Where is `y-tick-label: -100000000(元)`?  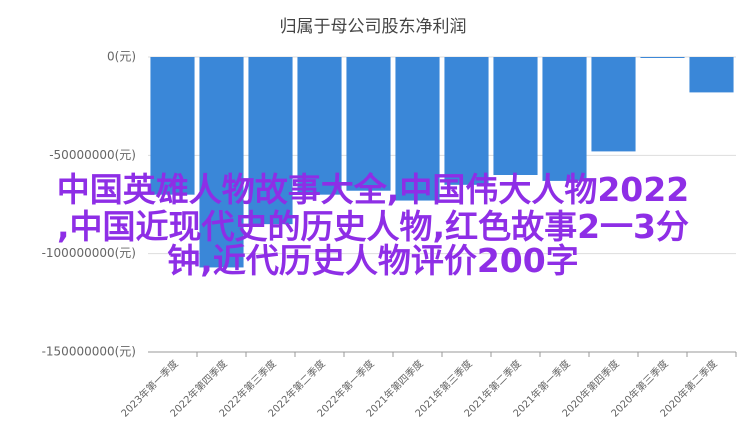 y-tick-label: -100000000(元) is located at coordinates (89, 253).